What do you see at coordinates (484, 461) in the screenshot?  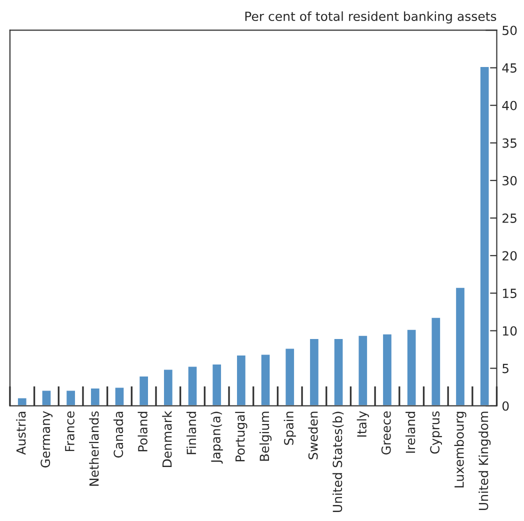 I see `x-tick-label: United Kingdom` at bounding box center [484, 461].